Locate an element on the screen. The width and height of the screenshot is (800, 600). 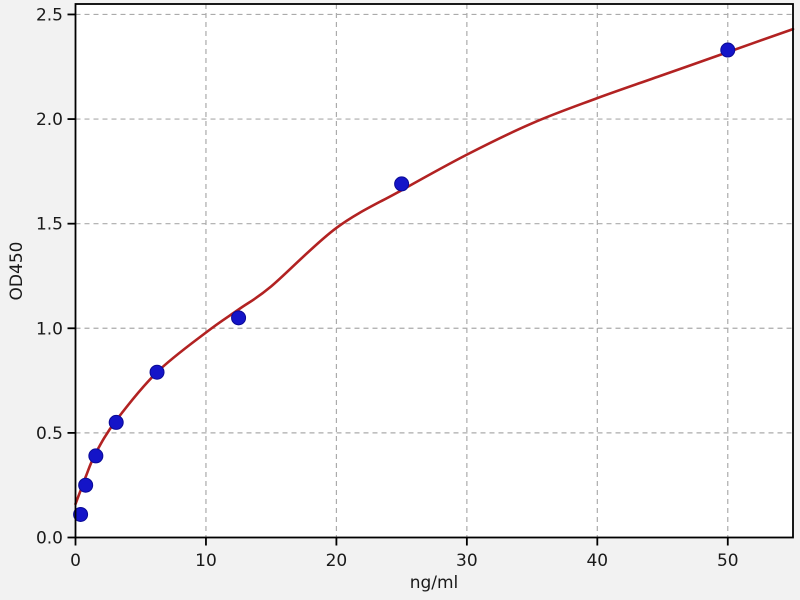
data-point-25ngml is located at coordinates (402, 184).